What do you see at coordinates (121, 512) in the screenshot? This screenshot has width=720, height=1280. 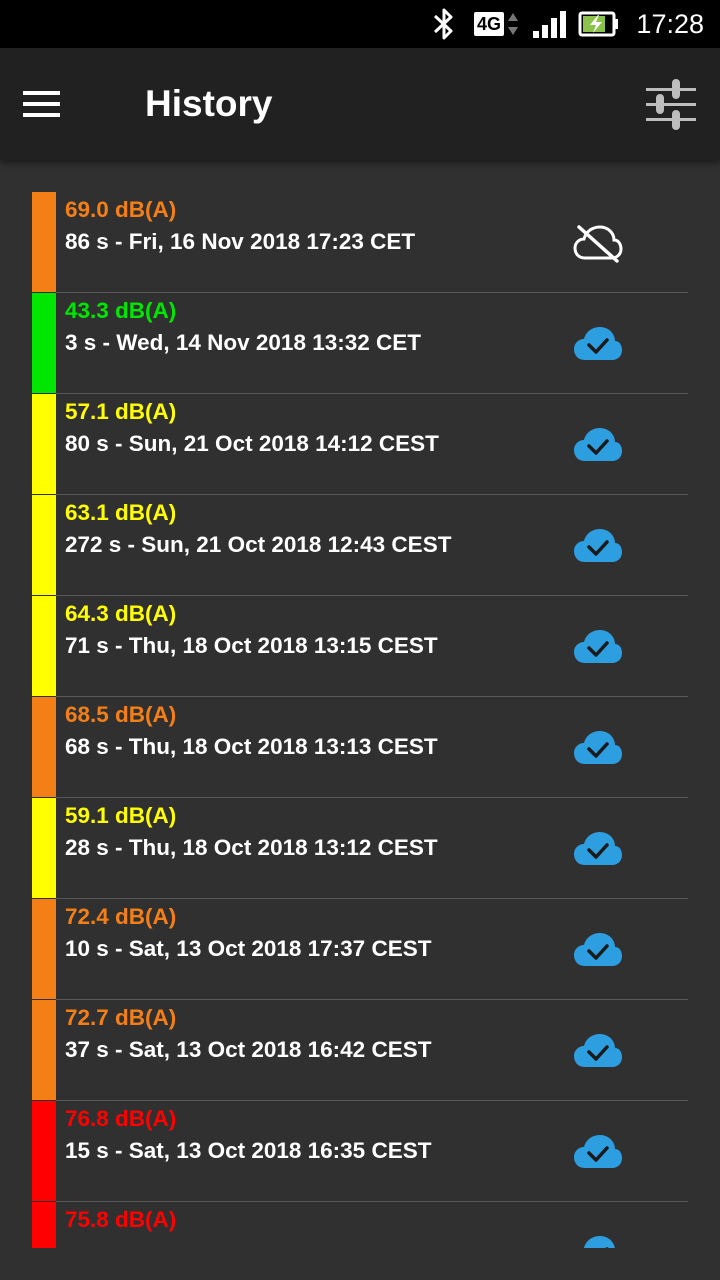 I see `sound-level: 63.1 dB(A)` at bounding box center [121, 512].